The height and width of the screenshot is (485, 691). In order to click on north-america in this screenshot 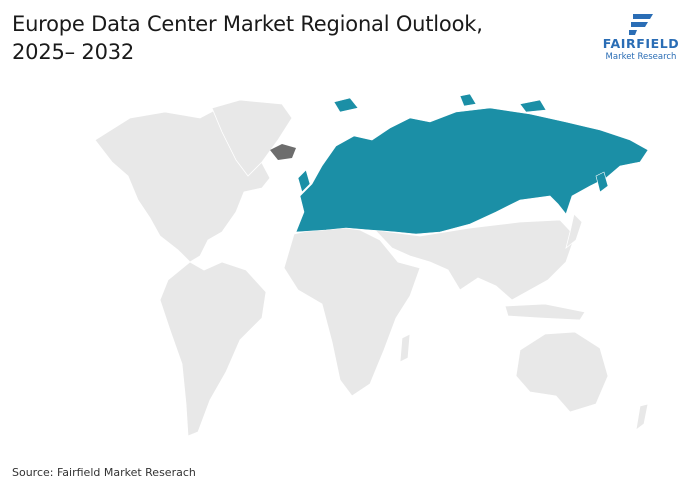, I will do `click(182, 186)`.